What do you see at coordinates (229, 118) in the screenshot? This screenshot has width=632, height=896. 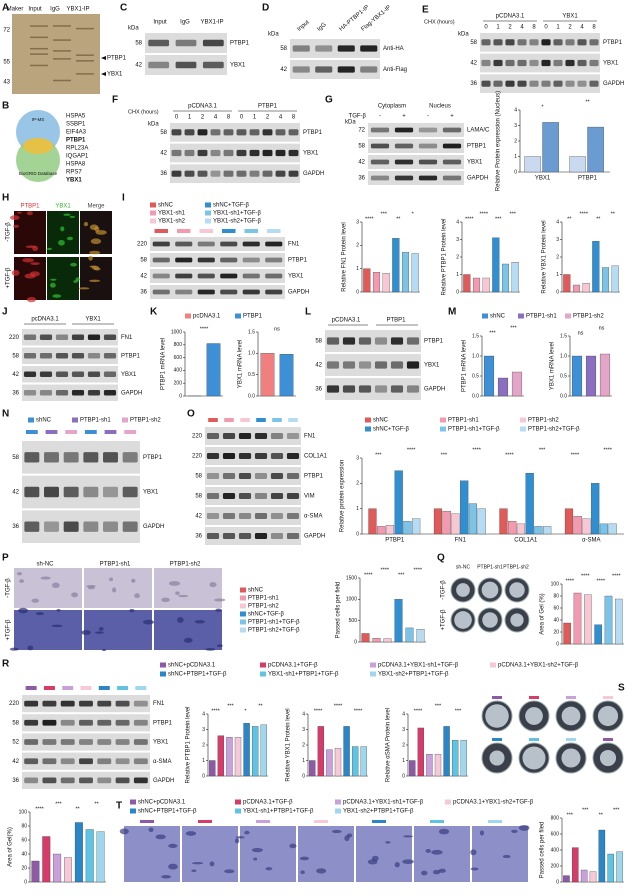 I see `time-label: 8` at bounding box center [229, 118].